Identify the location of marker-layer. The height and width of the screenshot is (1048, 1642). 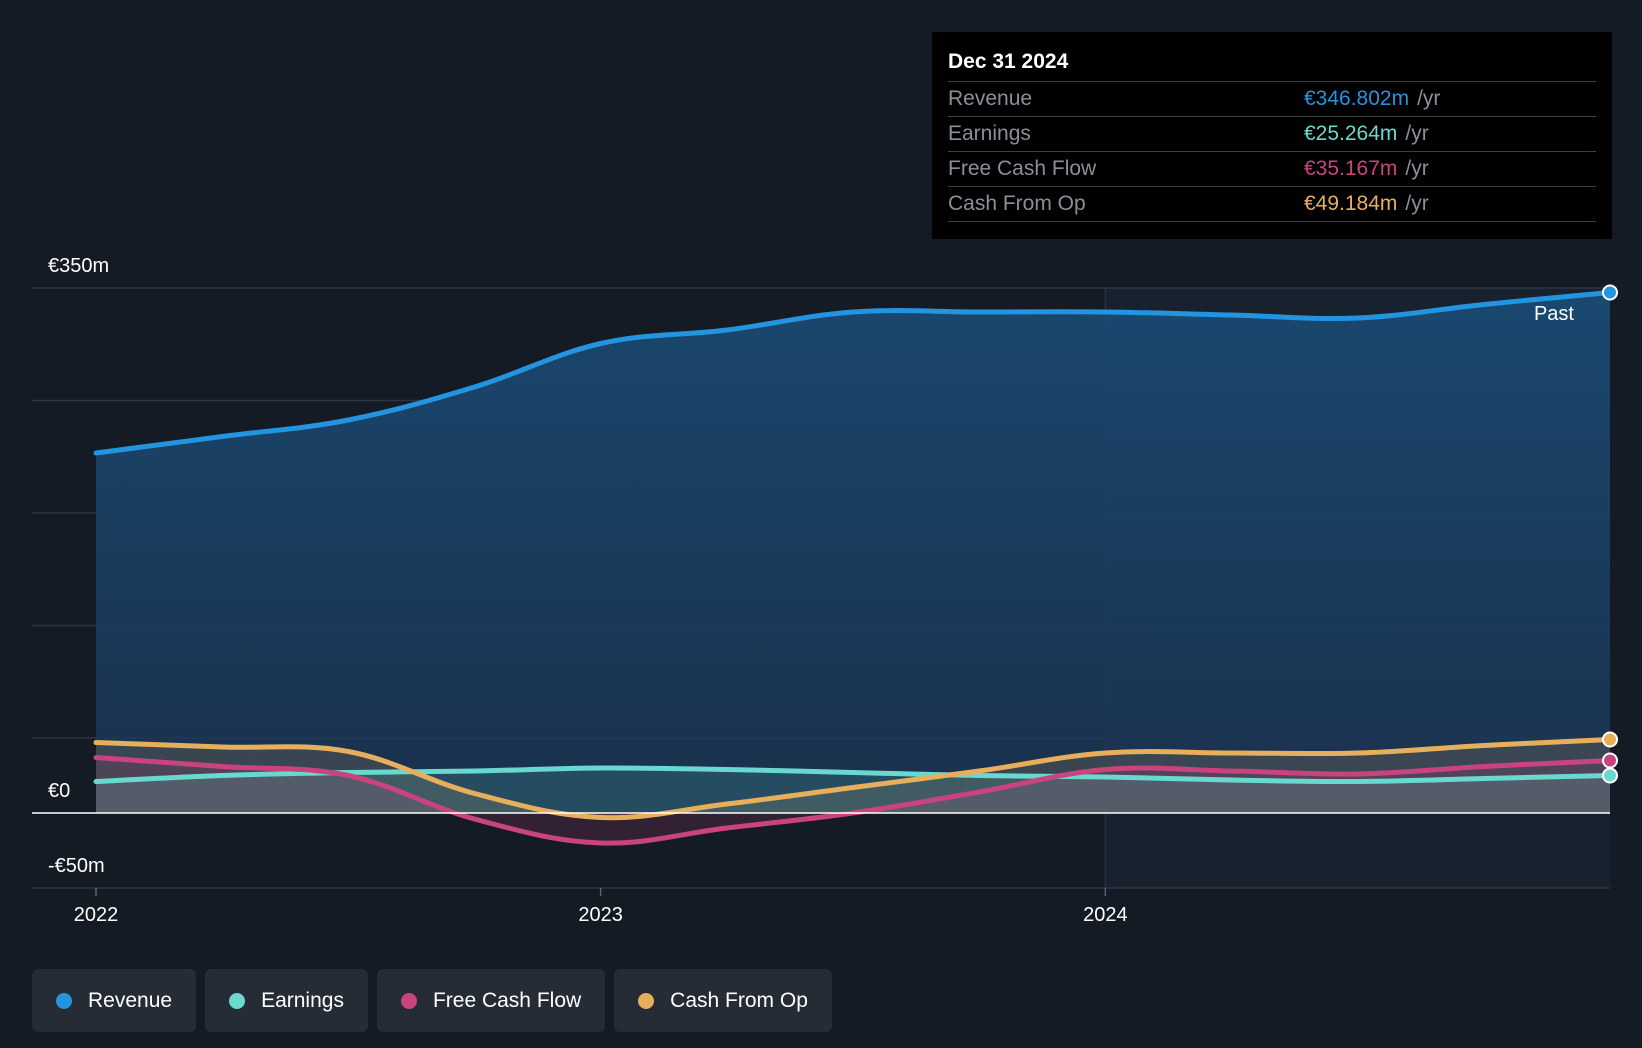
(1610, 534).